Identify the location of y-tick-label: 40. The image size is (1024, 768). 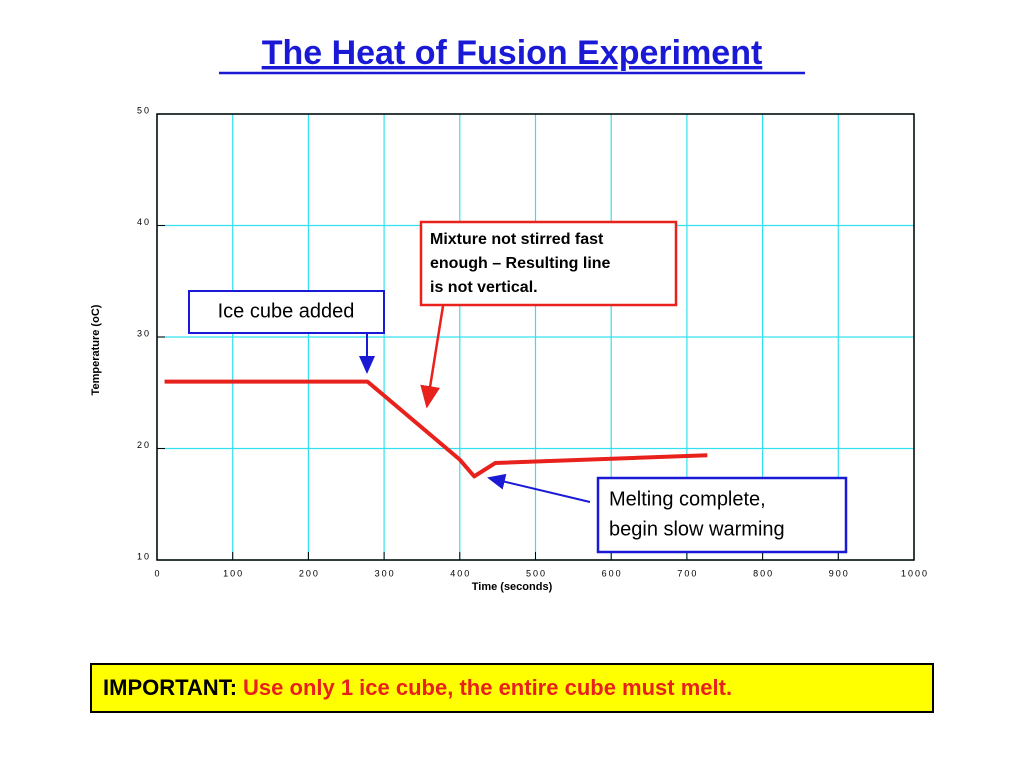
(144, 222).